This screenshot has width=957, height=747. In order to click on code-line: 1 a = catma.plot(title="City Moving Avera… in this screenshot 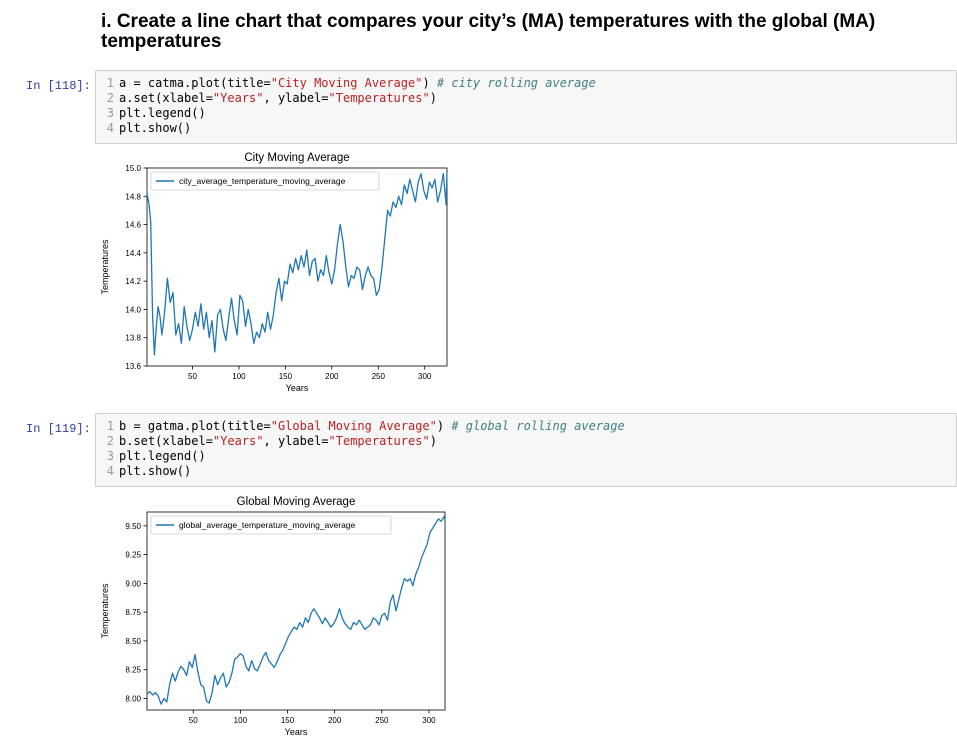, I will do `click(526, 83)`.